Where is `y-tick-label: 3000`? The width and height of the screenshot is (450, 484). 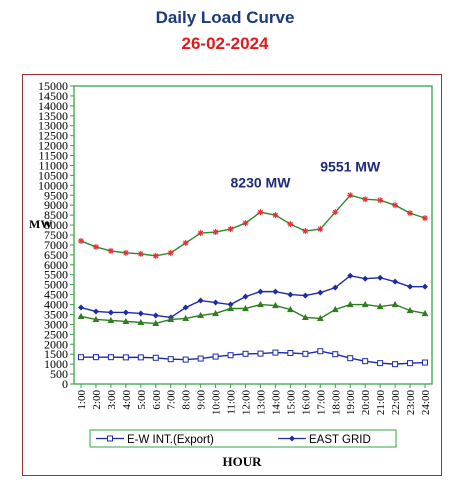
y-tick-label: 3000 is located at coordinates (56, 324).